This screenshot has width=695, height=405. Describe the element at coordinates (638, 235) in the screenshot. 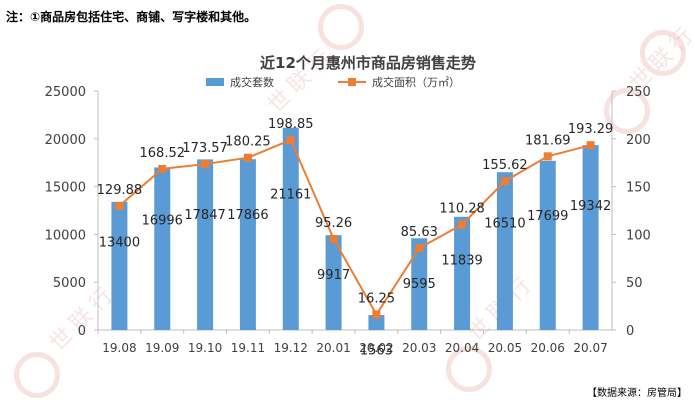

I see `y-tick-label-right: 100` at that location.